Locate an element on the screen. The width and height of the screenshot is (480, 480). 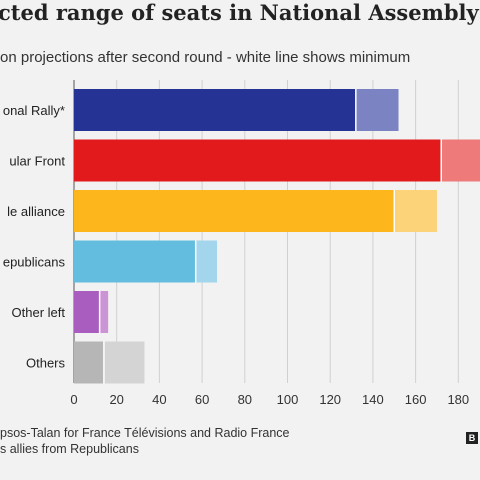
x-tick-label: 100 is located at coordinates (288, 399).